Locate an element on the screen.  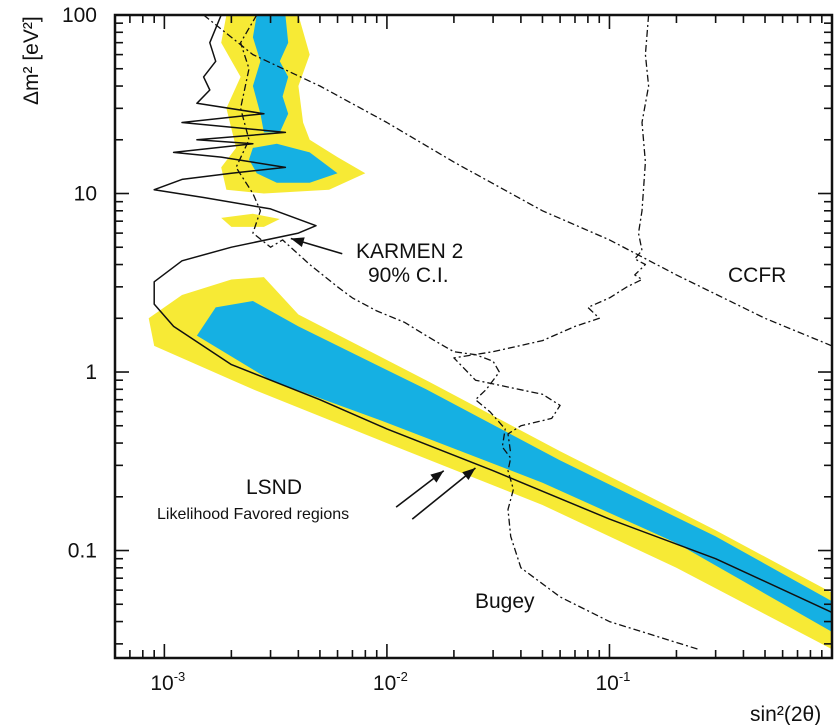
annotation-arrows is located at coordinates (383, 378).